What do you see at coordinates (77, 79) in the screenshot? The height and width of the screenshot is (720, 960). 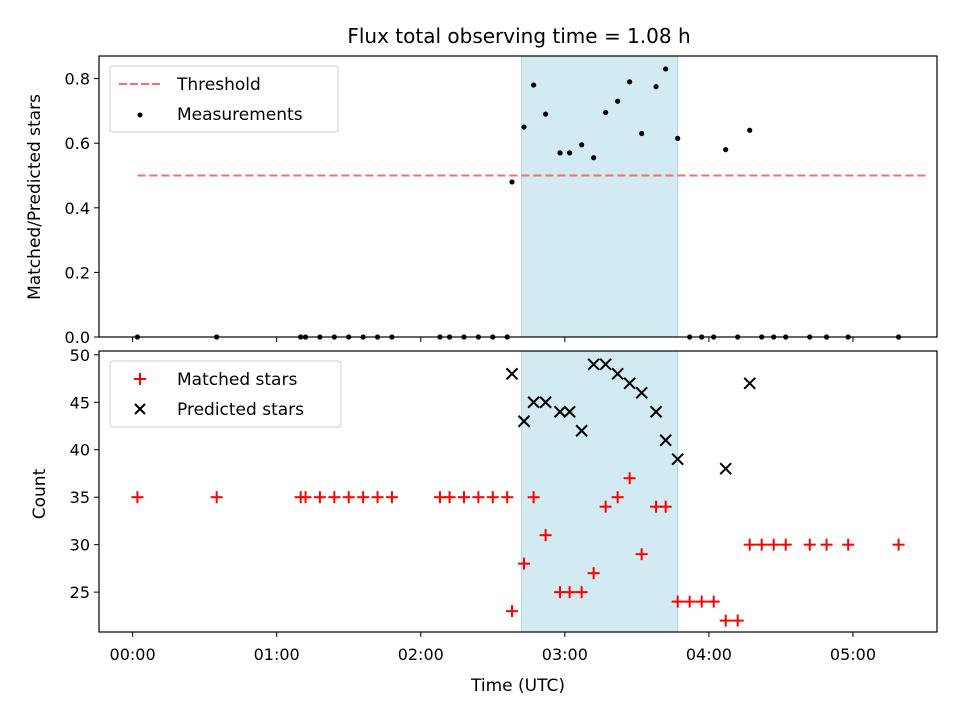 I see `y-tick-label: 0.8` at bounding box center [77, 79].